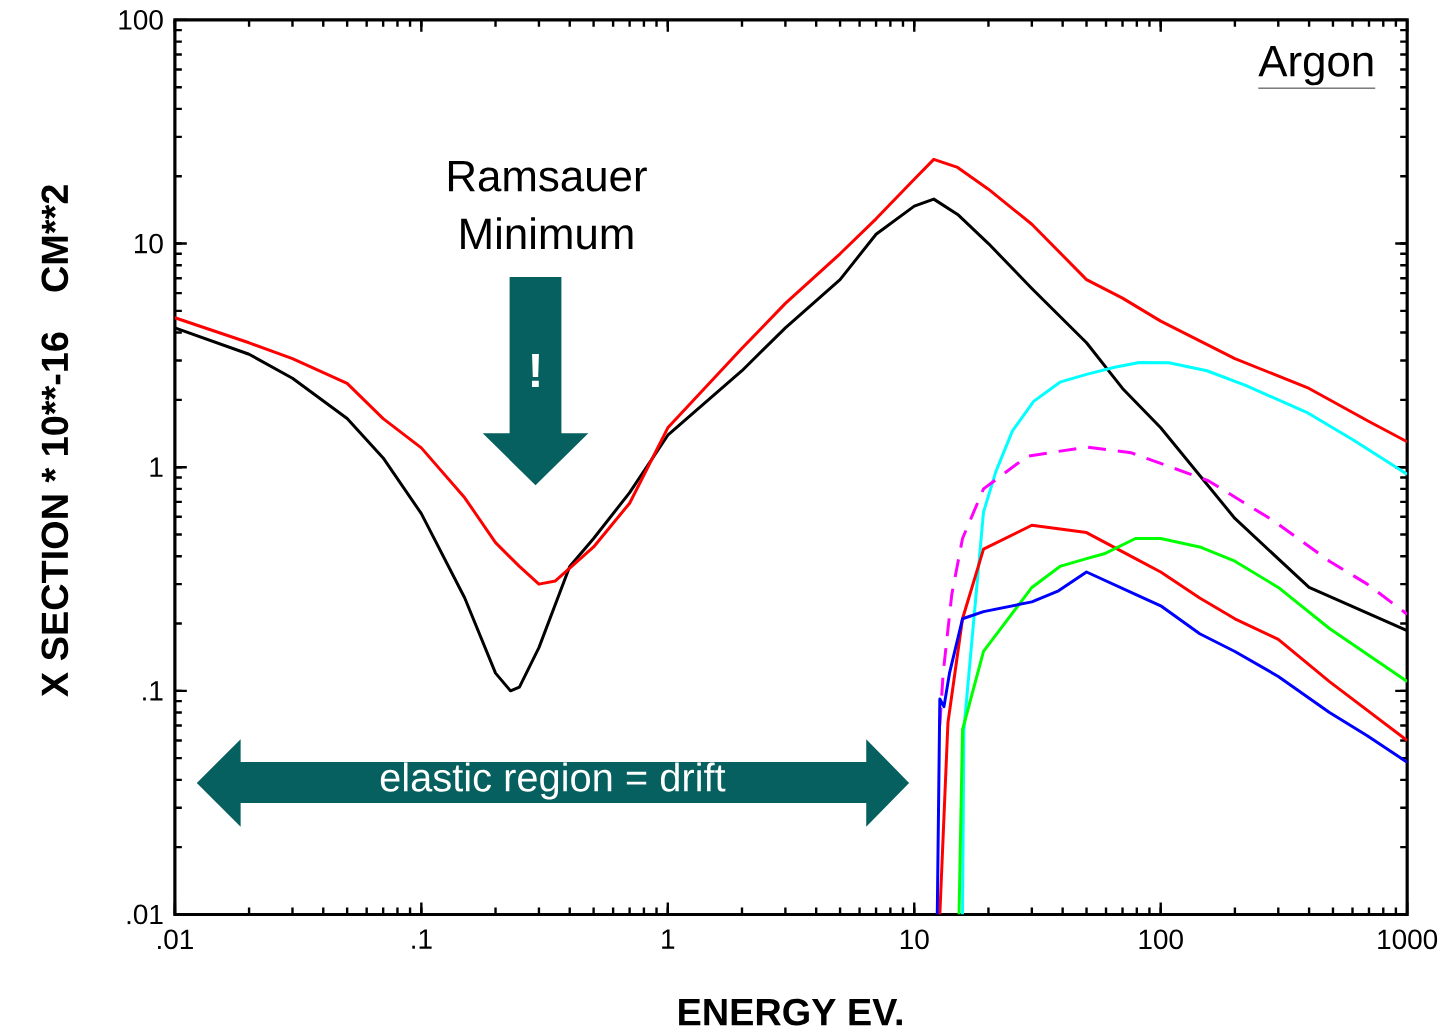 Image resolution: width=1451 pixels, height=1028 pixels. What do you see at coordinates (1408, 939) in the screenshot?
I see `x-tick-label: 1000` at bounding box center [1408, 939].